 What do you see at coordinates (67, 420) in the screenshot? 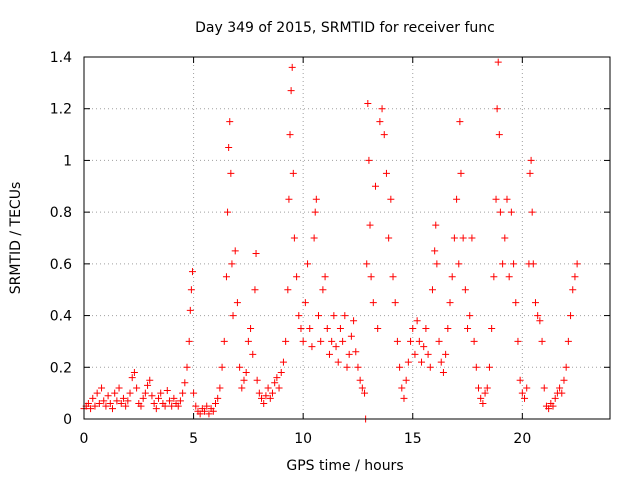
I see `y-tick-label: 0` at bounding box center [67, 420].